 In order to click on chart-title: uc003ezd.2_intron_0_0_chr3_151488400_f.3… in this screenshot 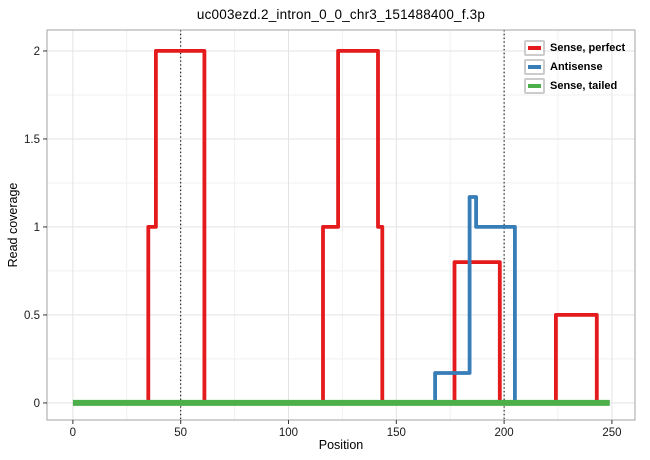, I will do `click(341, 14)`.